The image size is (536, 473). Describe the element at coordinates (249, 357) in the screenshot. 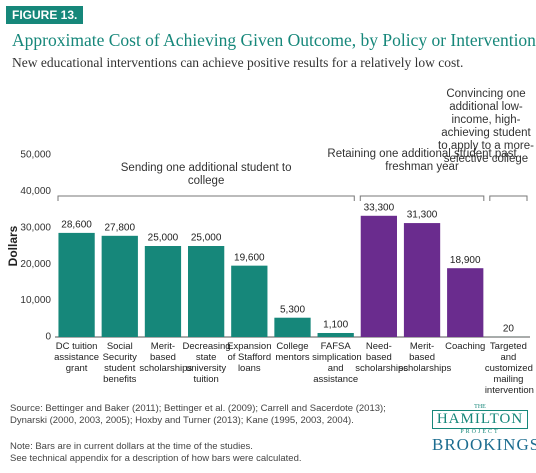

I see `x-tick-label: Expansion of Stafford loans` at that location.